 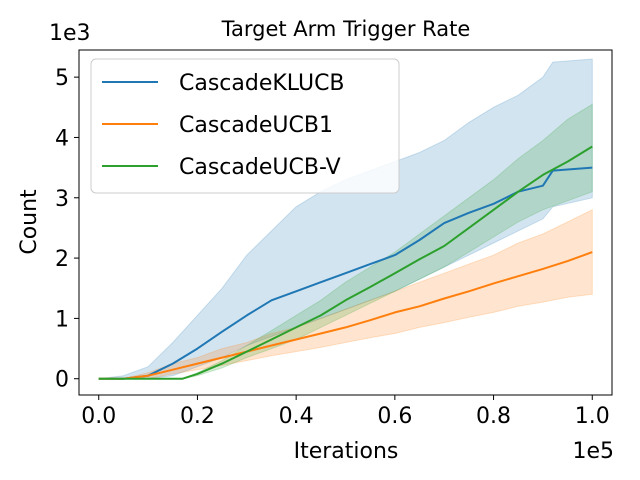 What do you see at coordinates (62, 319) in the screenshot?
I see `y-tick-label: 1` at bounding box center [62, 319].